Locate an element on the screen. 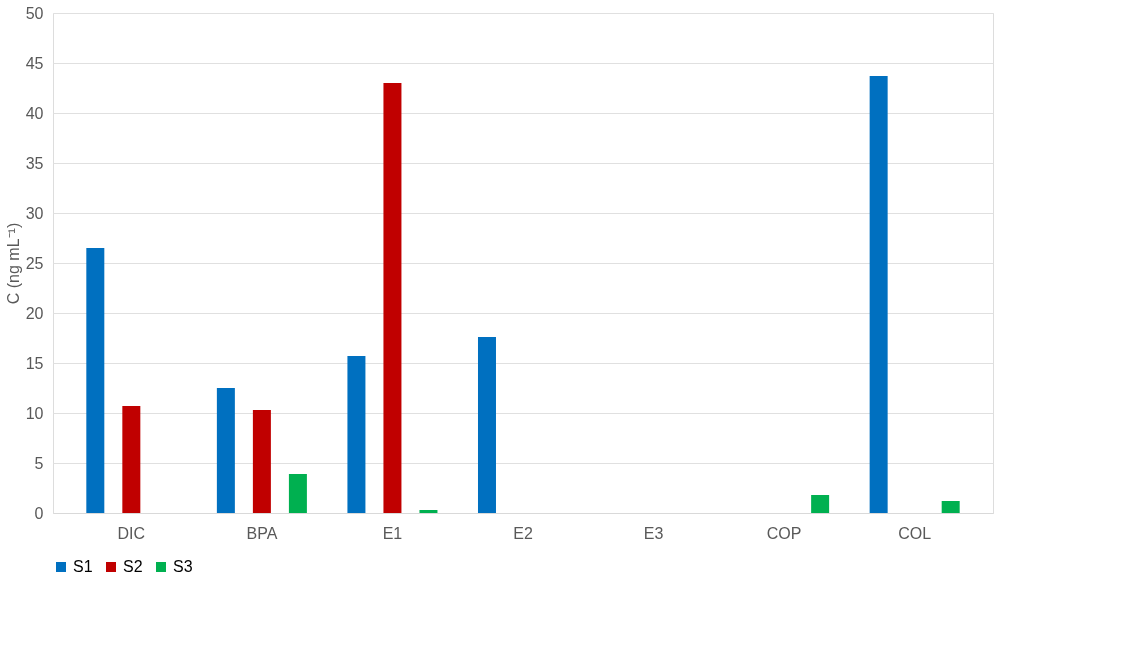 This screenshot has width=1132, height=668. x-tick-label: COP is located at coordinates (784, 533).